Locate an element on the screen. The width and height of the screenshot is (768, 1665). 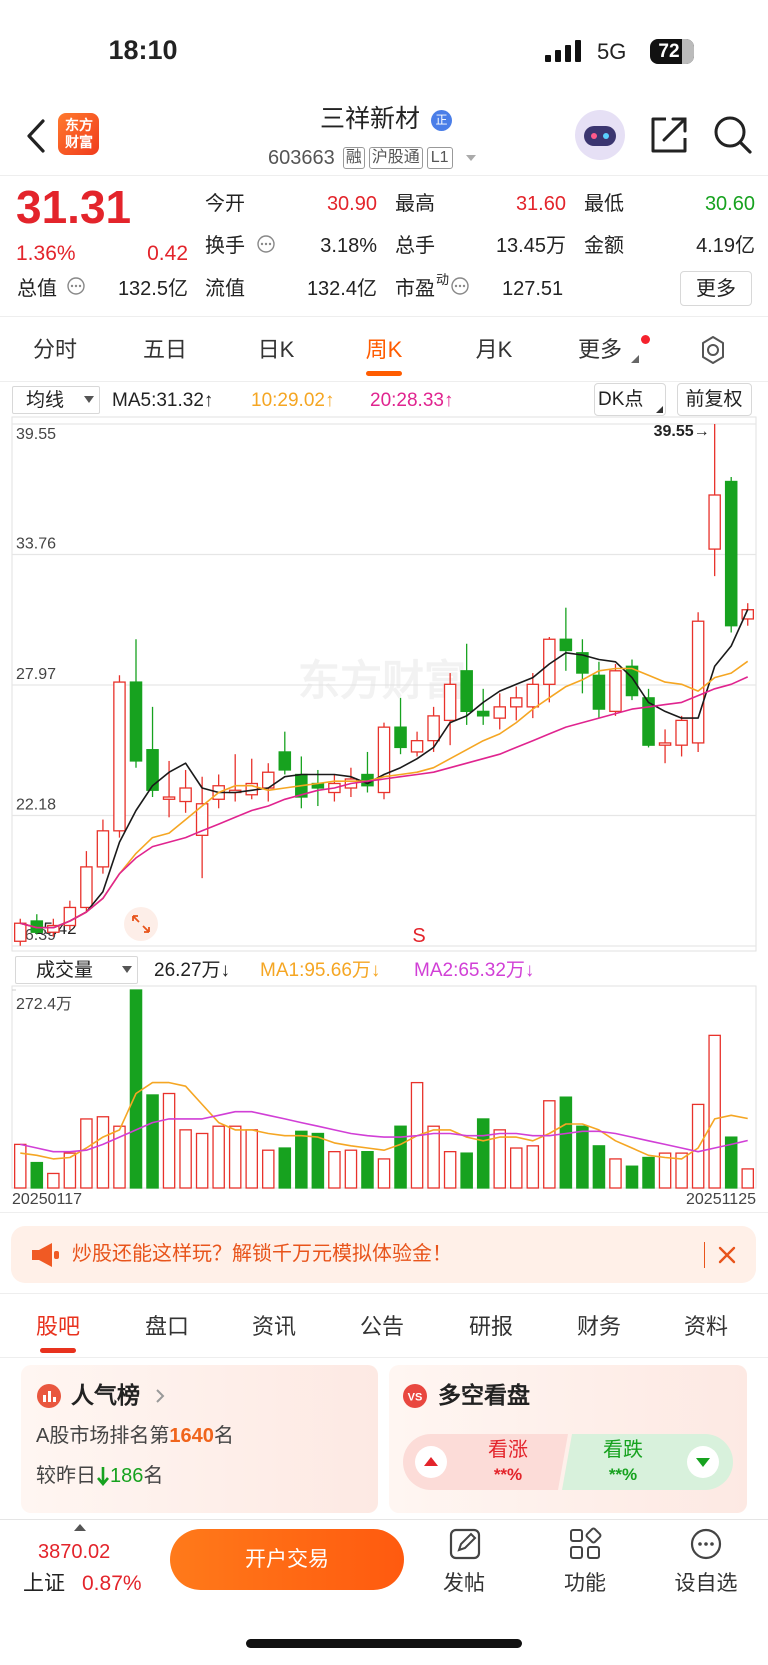
assistant-avatar is located at coordinates (600, 135).